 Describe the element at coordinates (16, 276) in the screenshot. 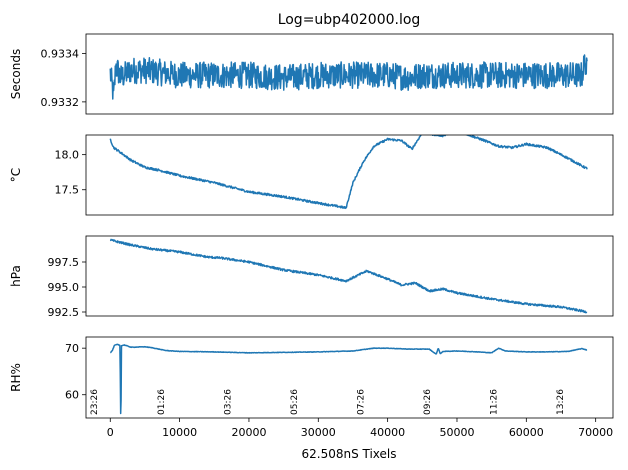

I see `y-axis-label: hPa` at that location.